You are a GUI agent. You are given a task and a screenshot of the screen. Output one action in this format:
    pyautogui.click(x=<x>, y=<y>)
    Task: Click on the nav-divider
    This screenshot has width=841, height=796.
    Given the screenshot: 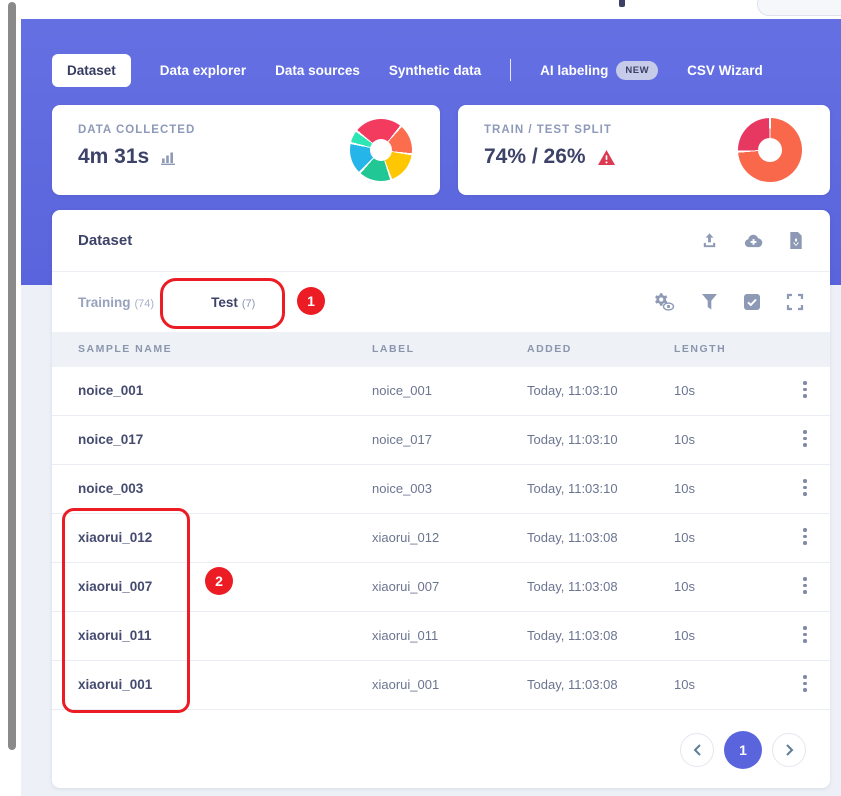 What is the action you would take?
    pyautogui.click(x=511, y=70)
    